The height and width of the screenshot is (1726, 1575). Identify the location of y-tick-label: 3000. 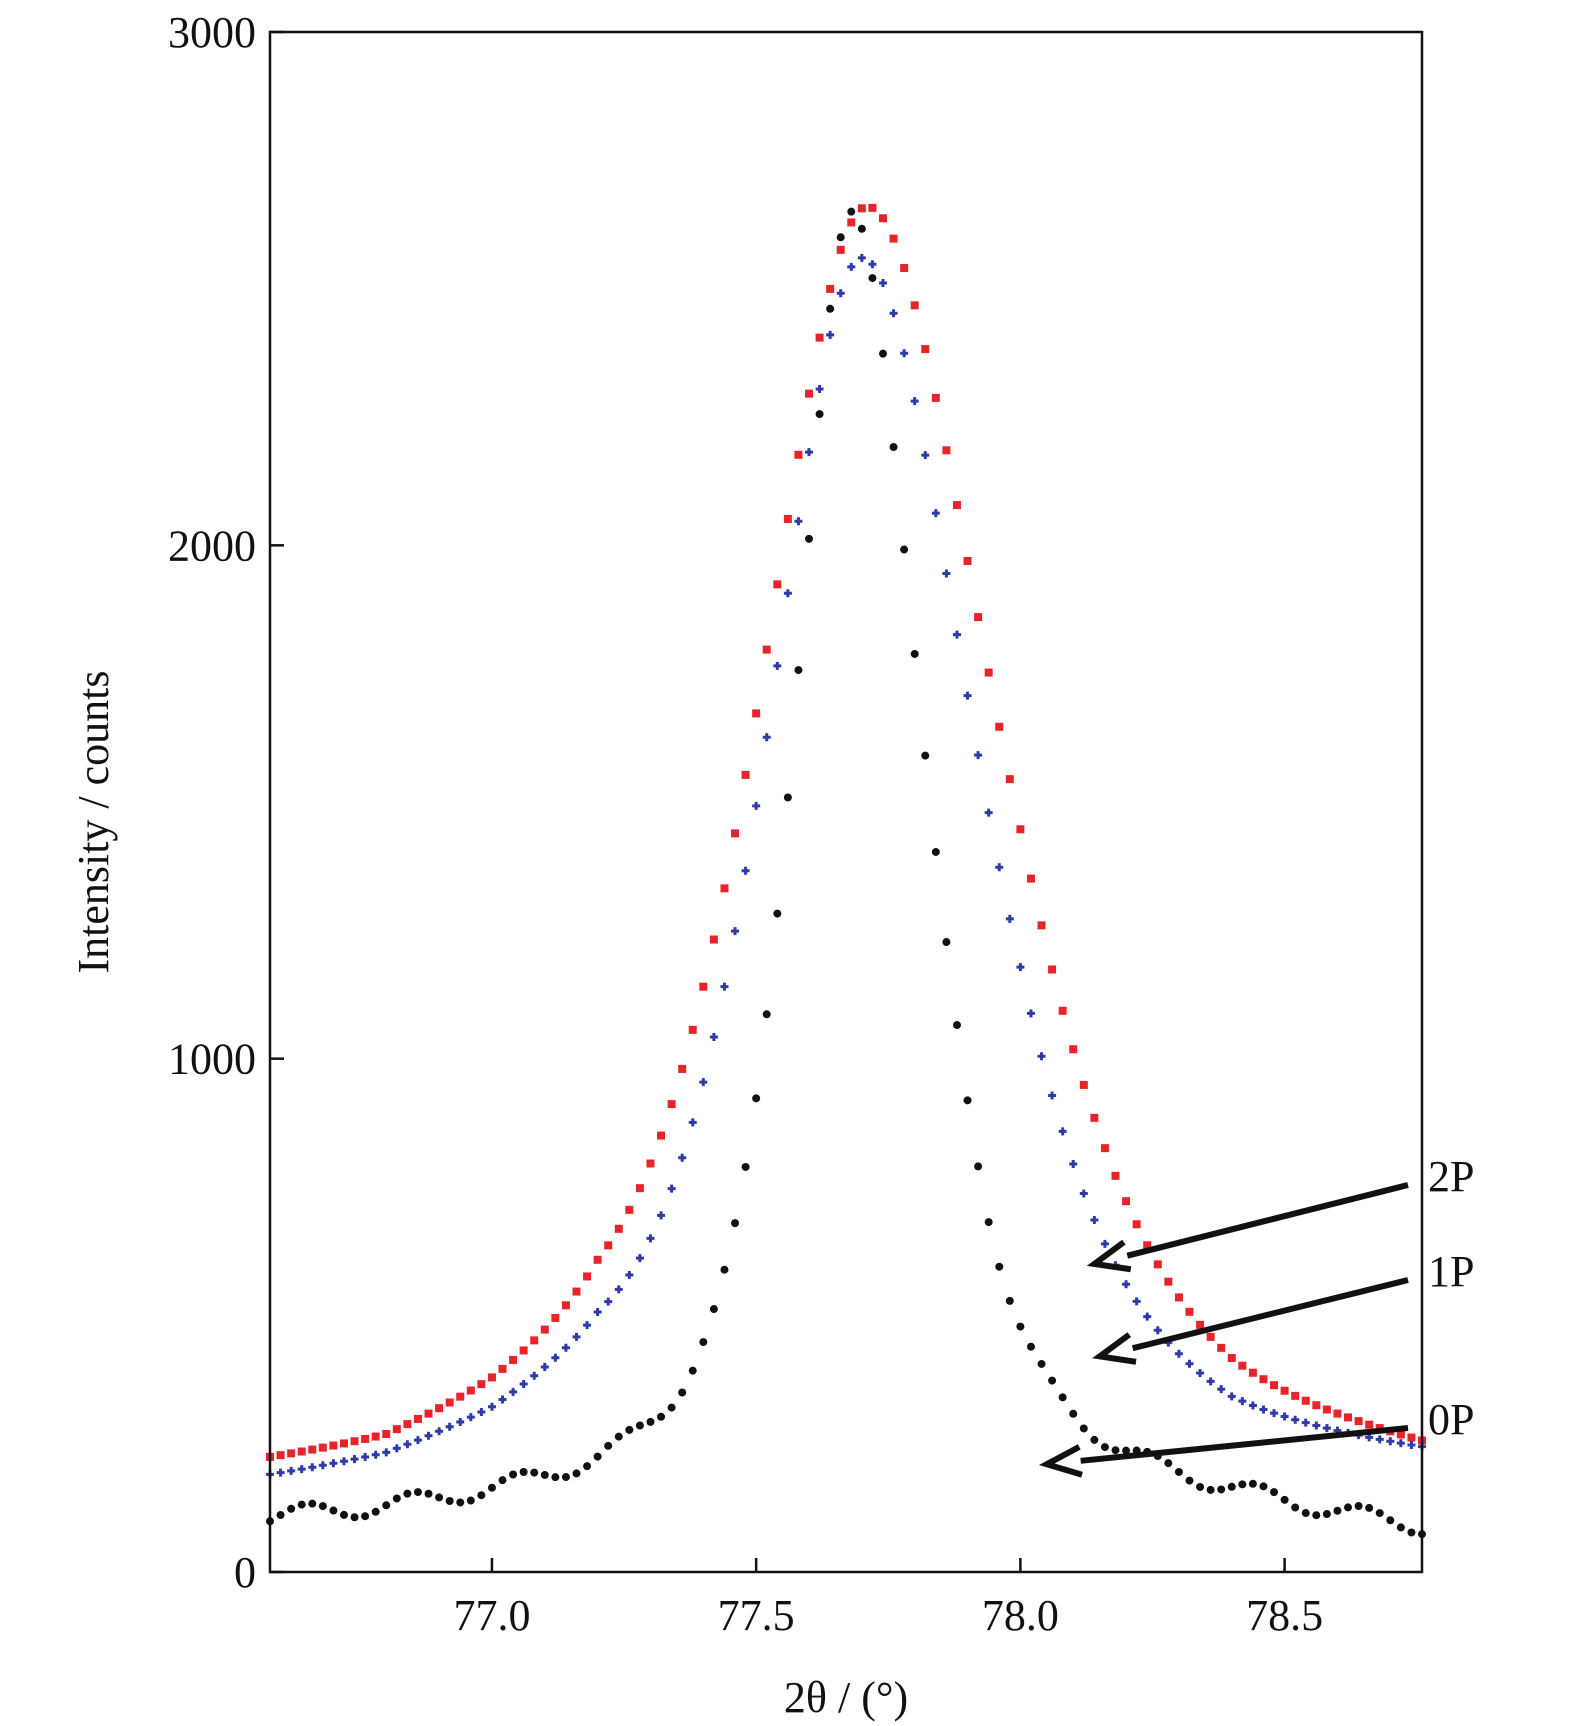
(212, 32).